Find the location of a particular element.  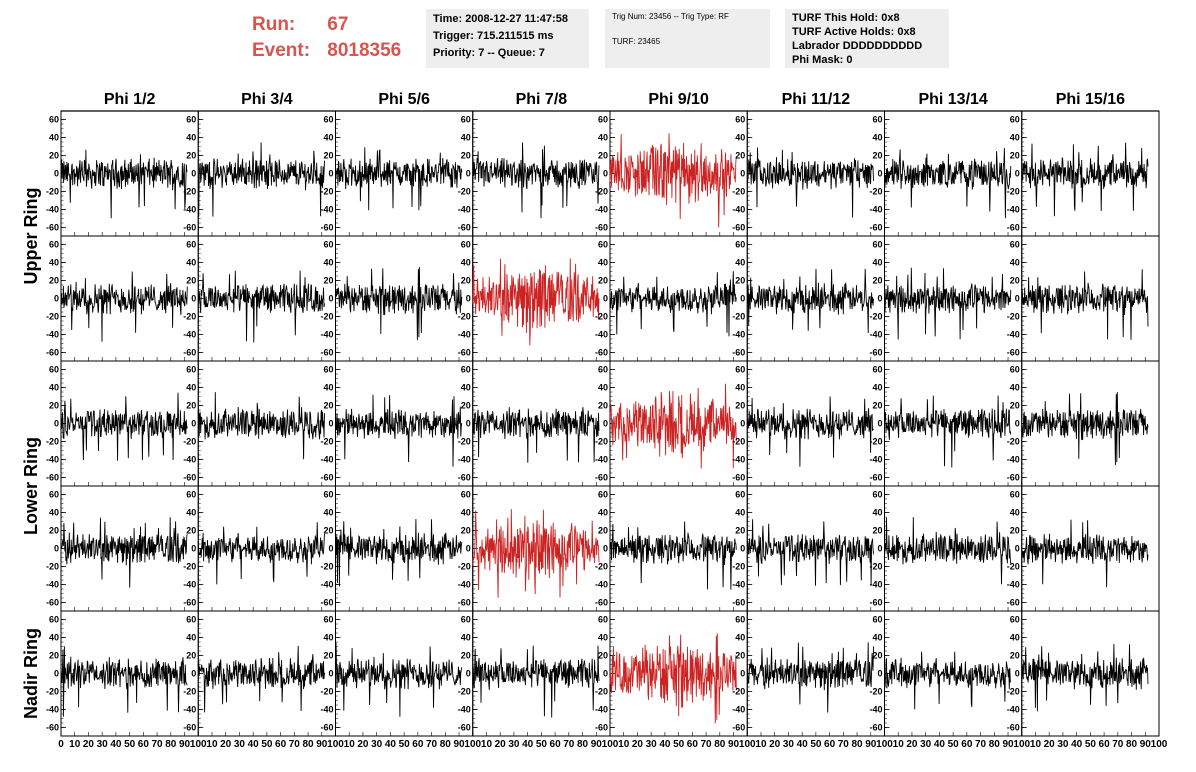

event-value: 8018356 is located at coordinates (364, 50).